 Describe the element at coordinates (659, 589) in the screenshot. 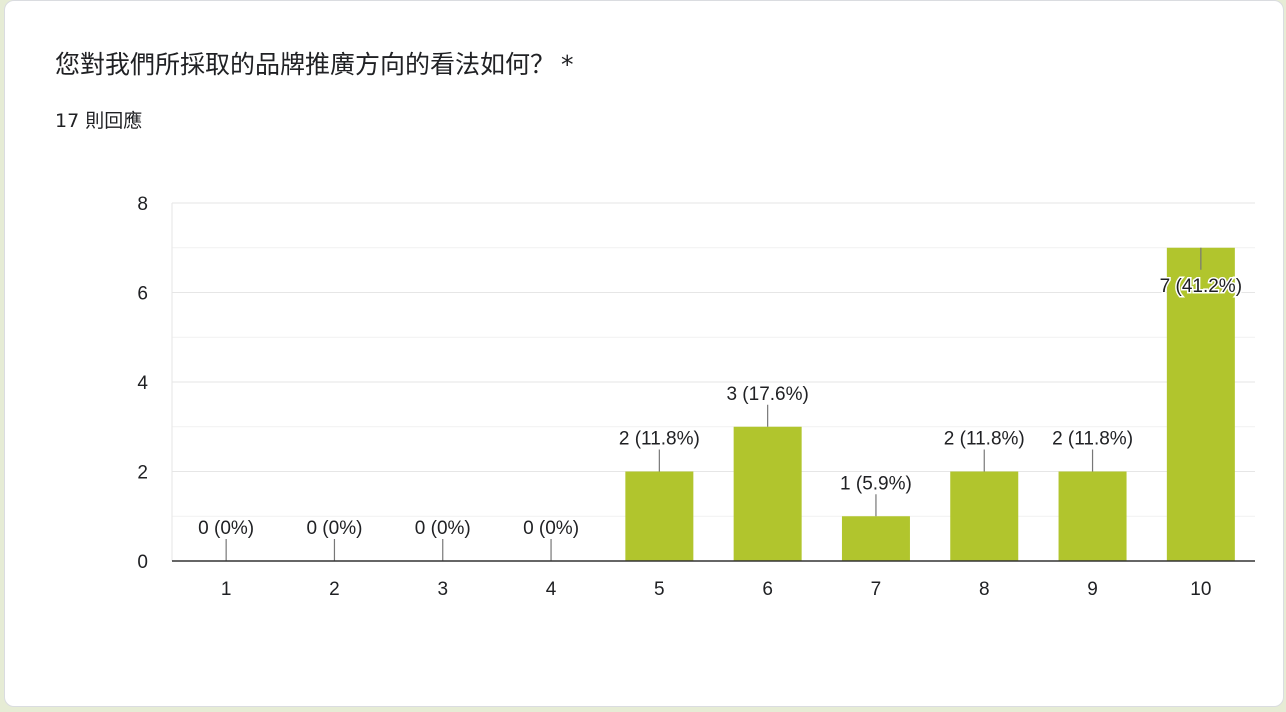

I see `x-tick-label: 5` at that location.